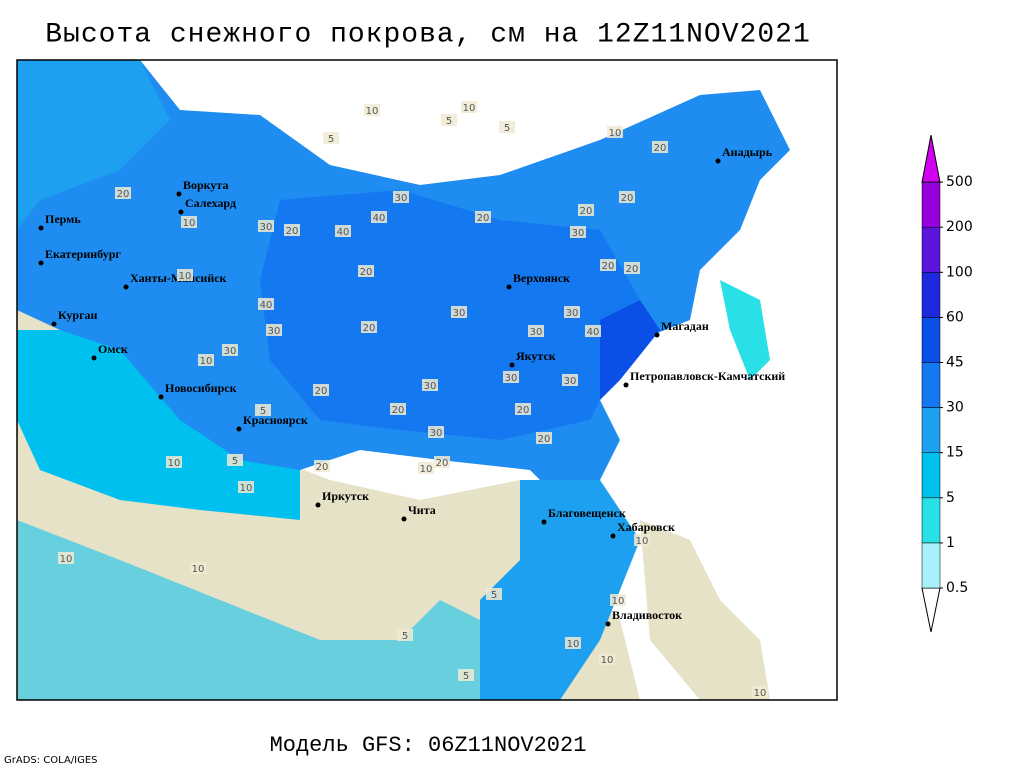 This screenshot has width=1024, height=773. Describe the element at coordinates (275, 420) in the screenshot. I see `city-label: Красноярск` at that location.